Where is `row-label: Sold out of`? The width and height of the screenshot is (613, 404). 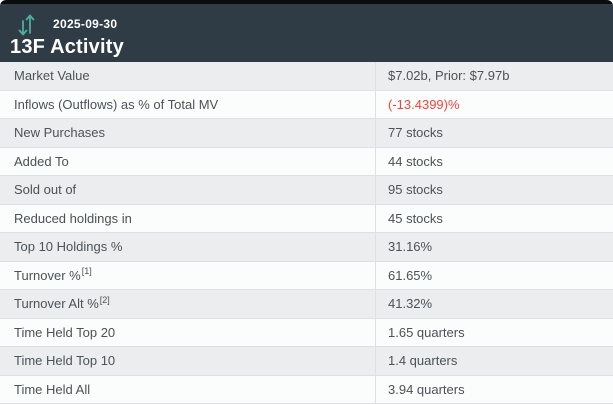 row-label: Sold out of is located at coordinates (187, 190).